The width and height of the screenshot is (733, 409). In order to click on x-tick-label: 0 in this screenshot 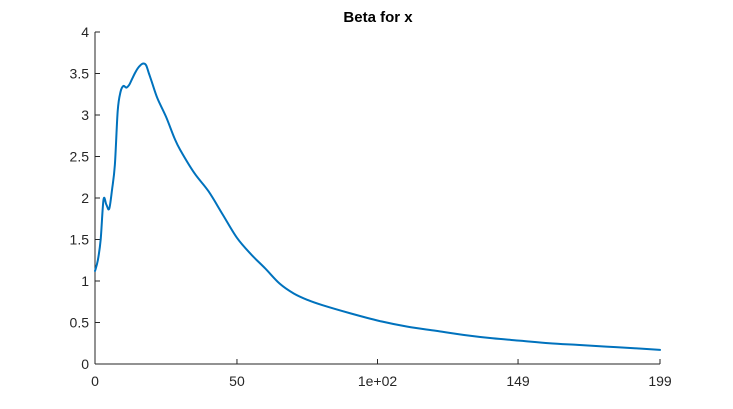, I will do `click(95, 381)`.